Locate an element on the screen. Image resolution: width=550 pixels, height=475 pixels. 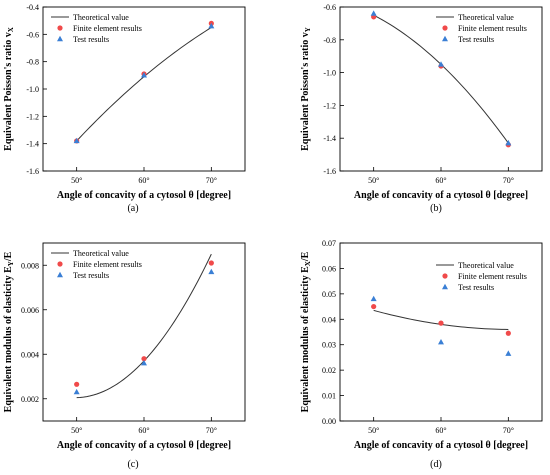
y-tick-label: 0.06 is located at coordinates (329, 268).